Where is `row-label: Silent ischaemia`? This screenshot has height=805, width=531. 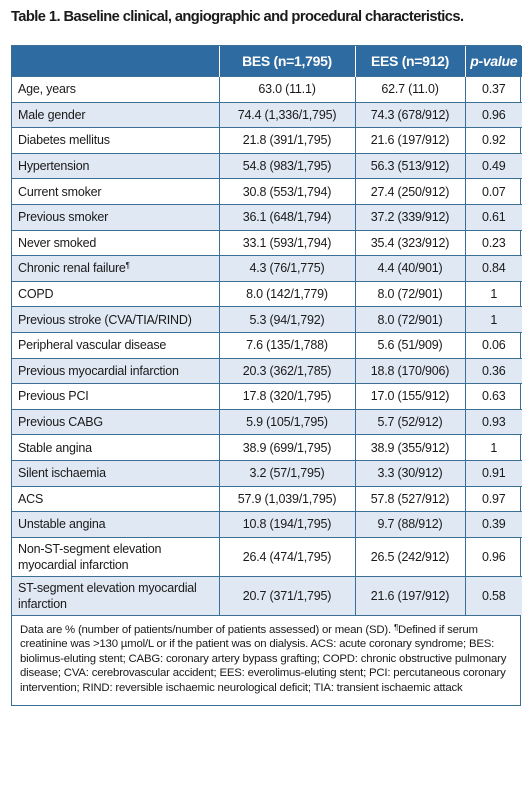
row-label: Silent ischaemia is located at coordinates (115, 472).